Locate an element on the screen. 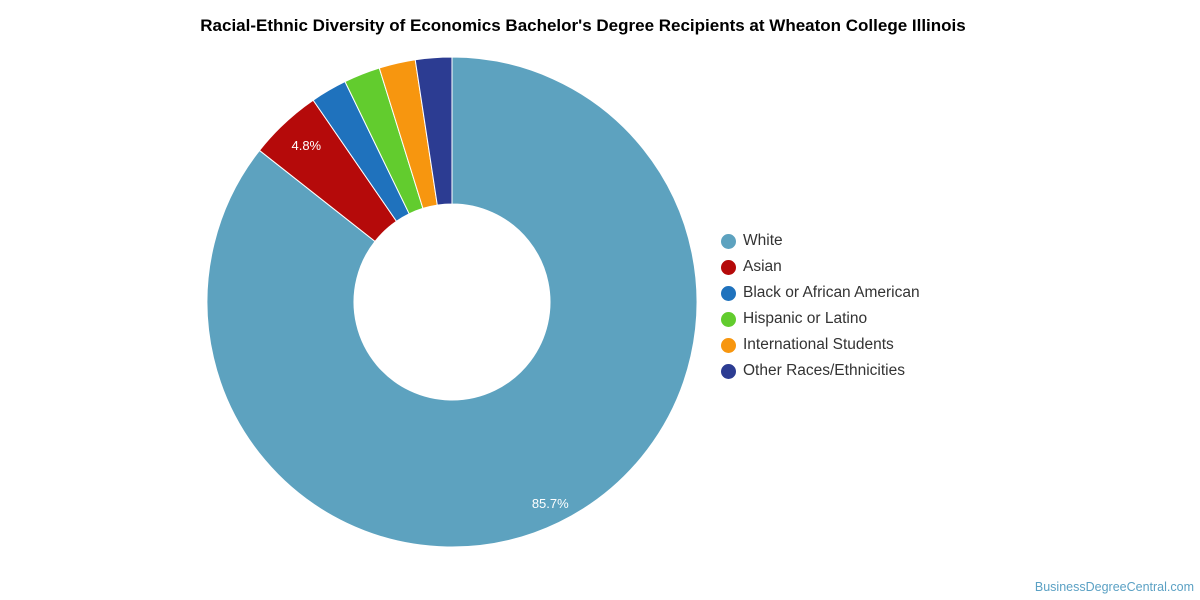 The width and height of the screenshot is (1200, 600). legend-label: White is located at coordinates (763, 240).